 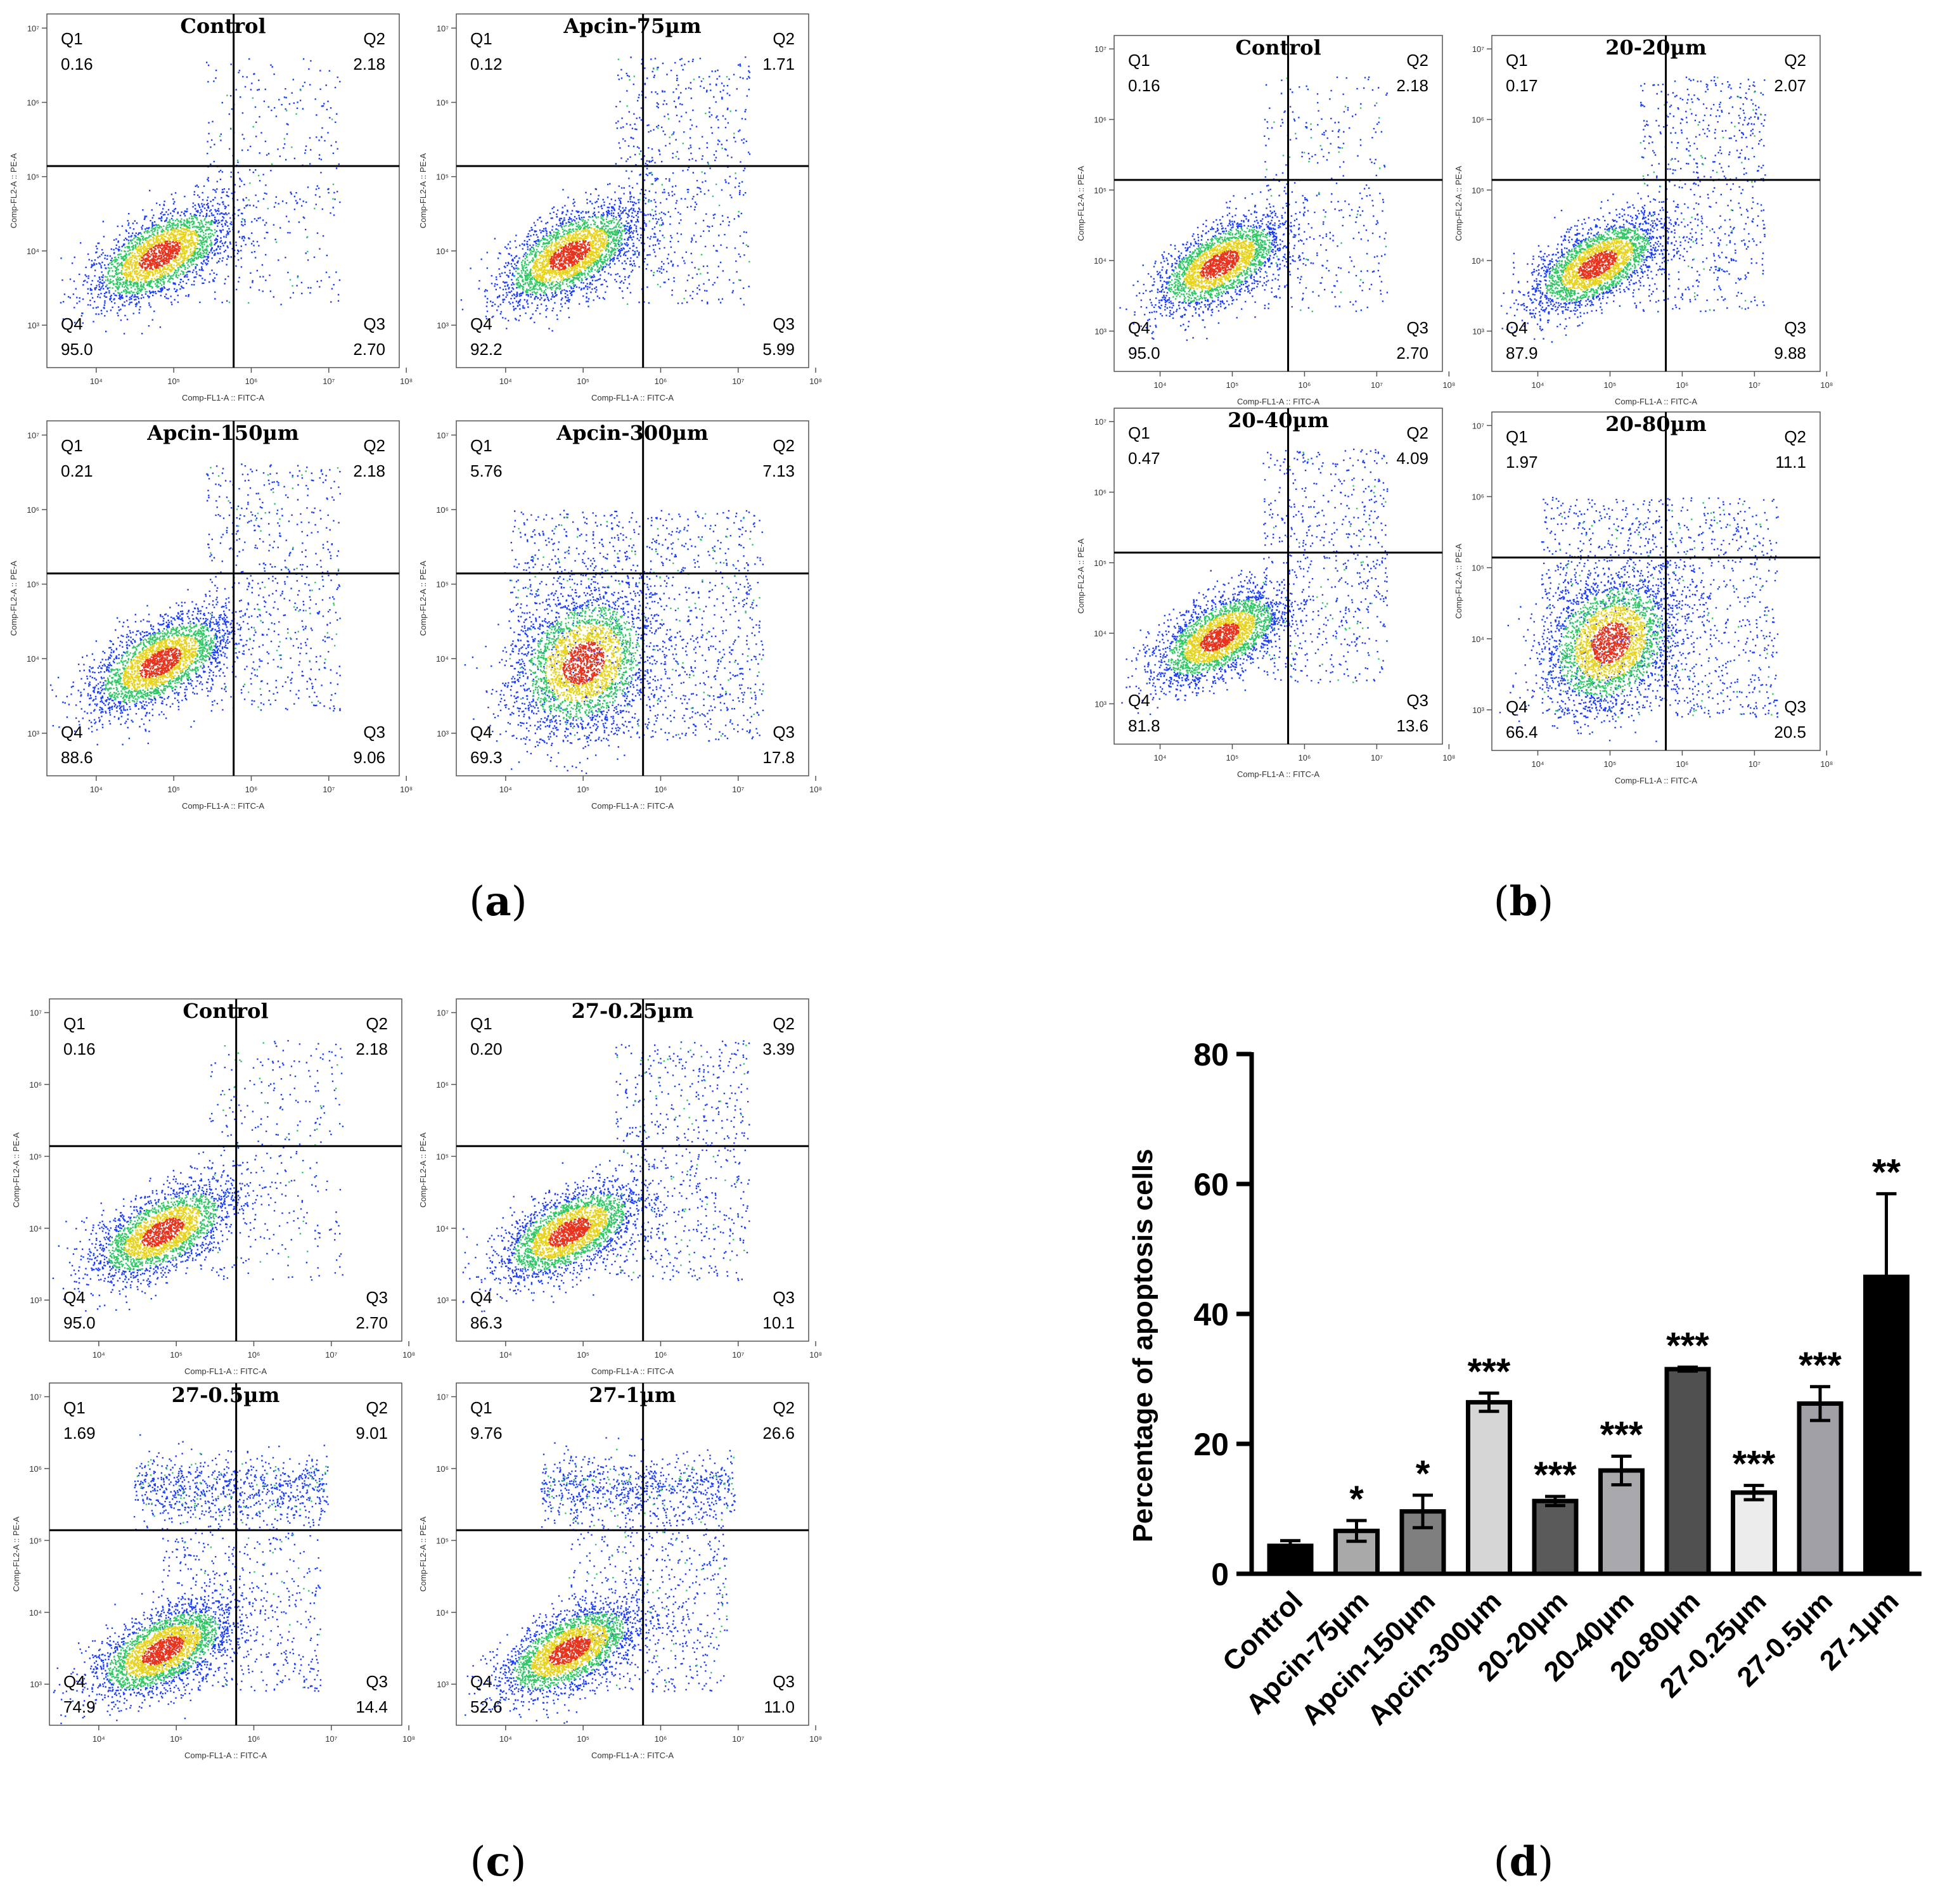 What do you see at coordinates (1143, 1345) in the screenshot?
I see `y-axis-title: Percentage of apoptosis cells` at bounding box center [1143, 1345].